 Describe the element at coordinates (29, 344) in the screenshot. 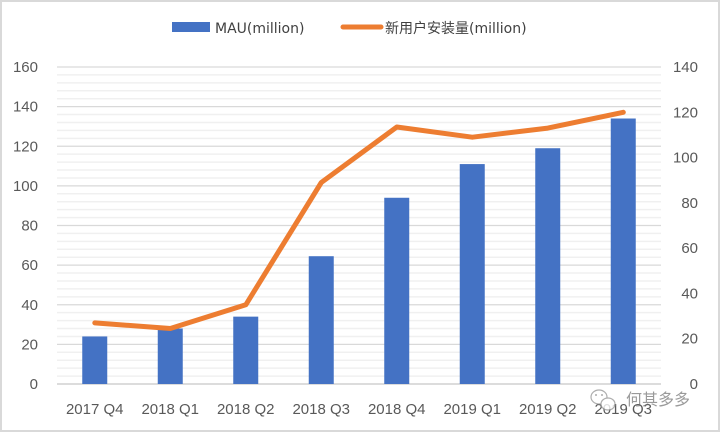

I see `left-tick-label: 20` at that location.